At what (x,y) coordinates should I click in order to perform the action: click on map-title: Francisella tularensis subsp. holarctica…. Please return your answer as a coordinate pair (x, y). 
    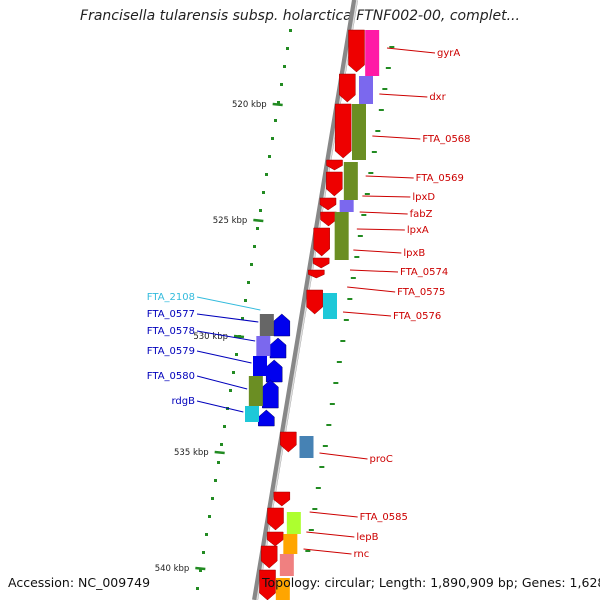
    Looking at the image, I should click on (300, 16).